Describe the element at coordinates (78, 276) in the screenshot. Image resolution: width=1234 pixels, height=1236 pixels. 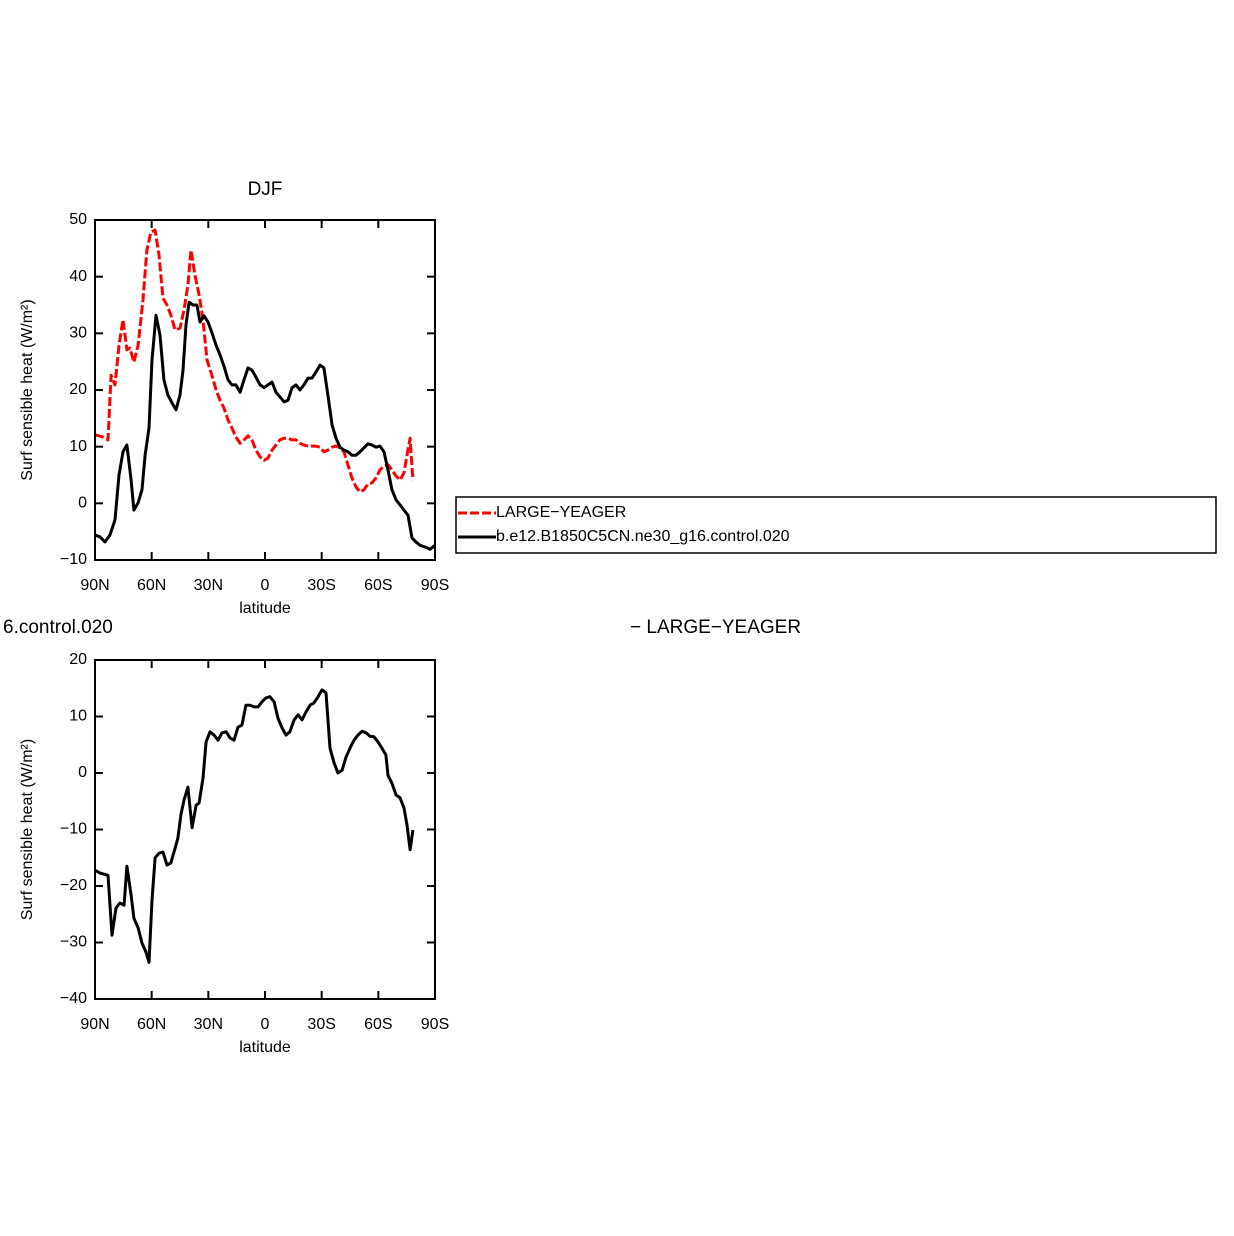
I see `y-tick-label: 40` at that location.